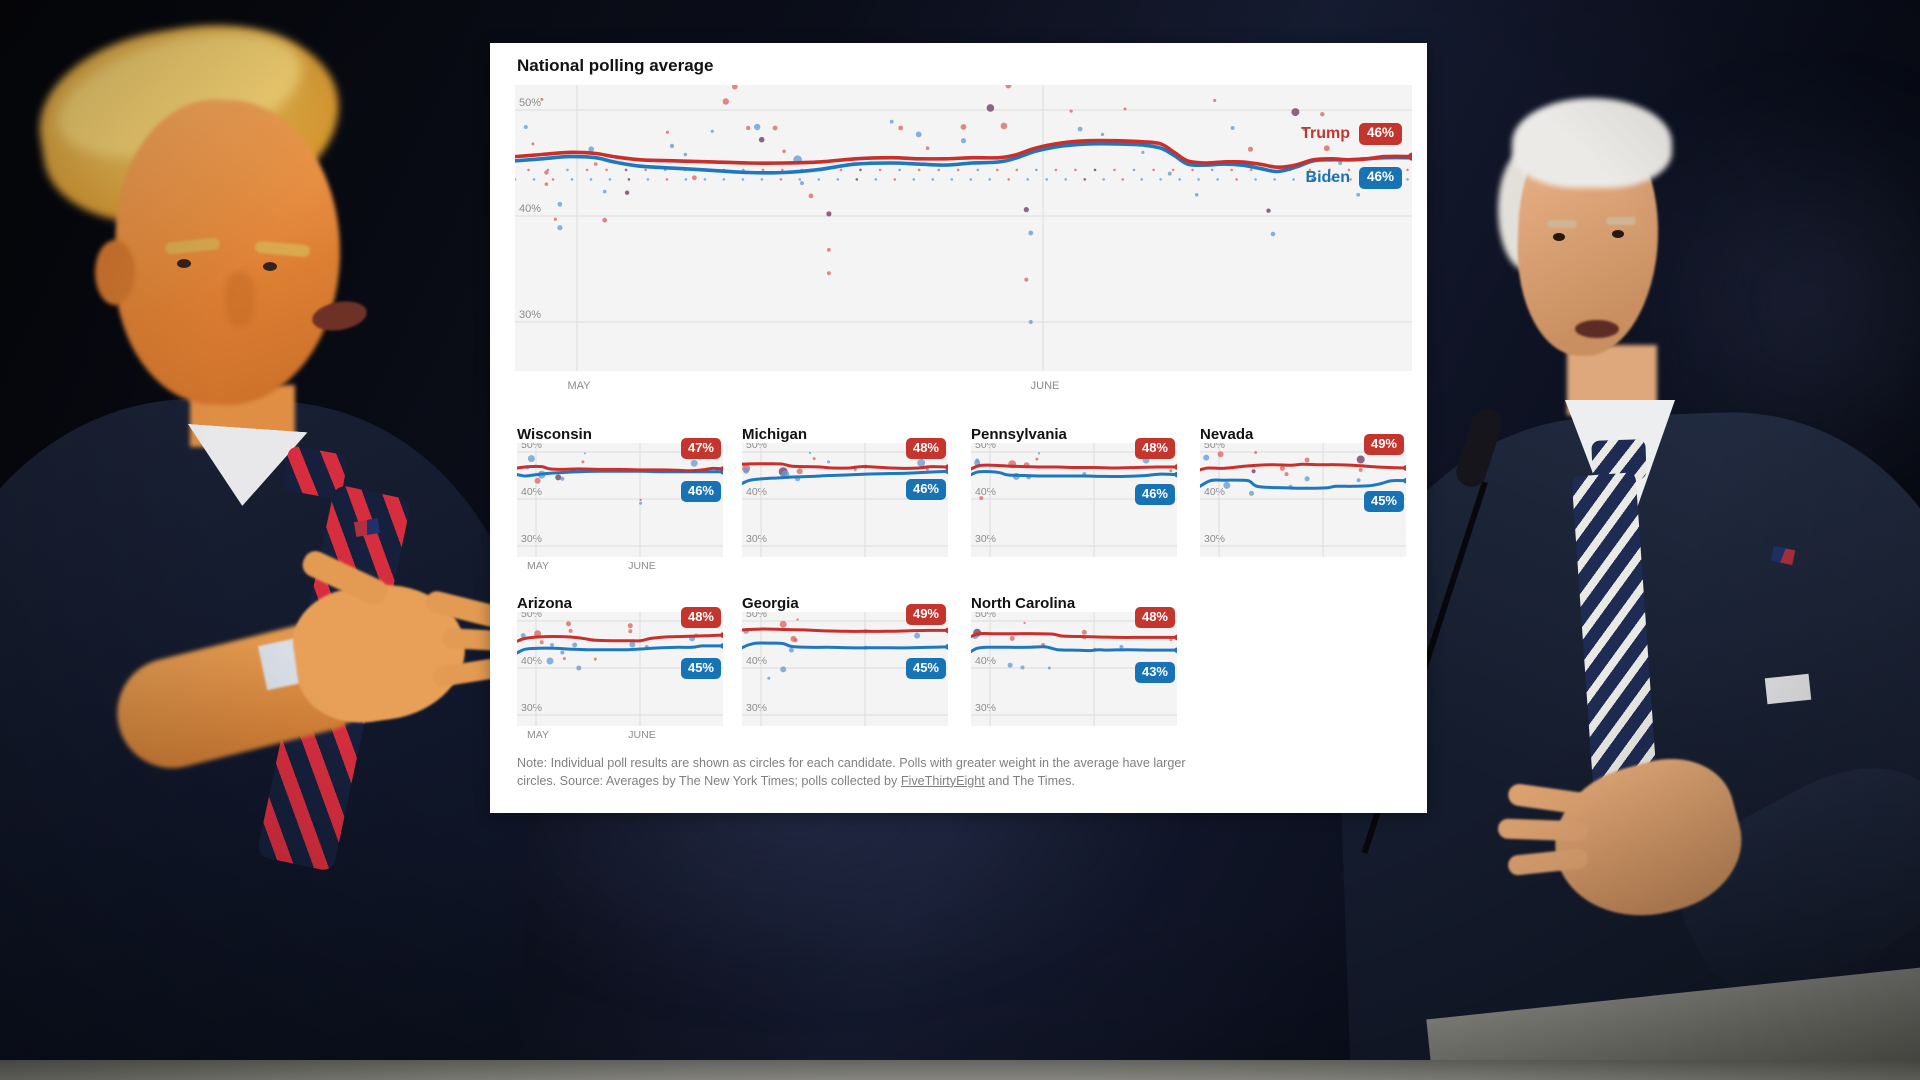 The width and height of the screenshot is (1920, 1080). I want to click on footnote-text: and The Times., so click(1029, 780).